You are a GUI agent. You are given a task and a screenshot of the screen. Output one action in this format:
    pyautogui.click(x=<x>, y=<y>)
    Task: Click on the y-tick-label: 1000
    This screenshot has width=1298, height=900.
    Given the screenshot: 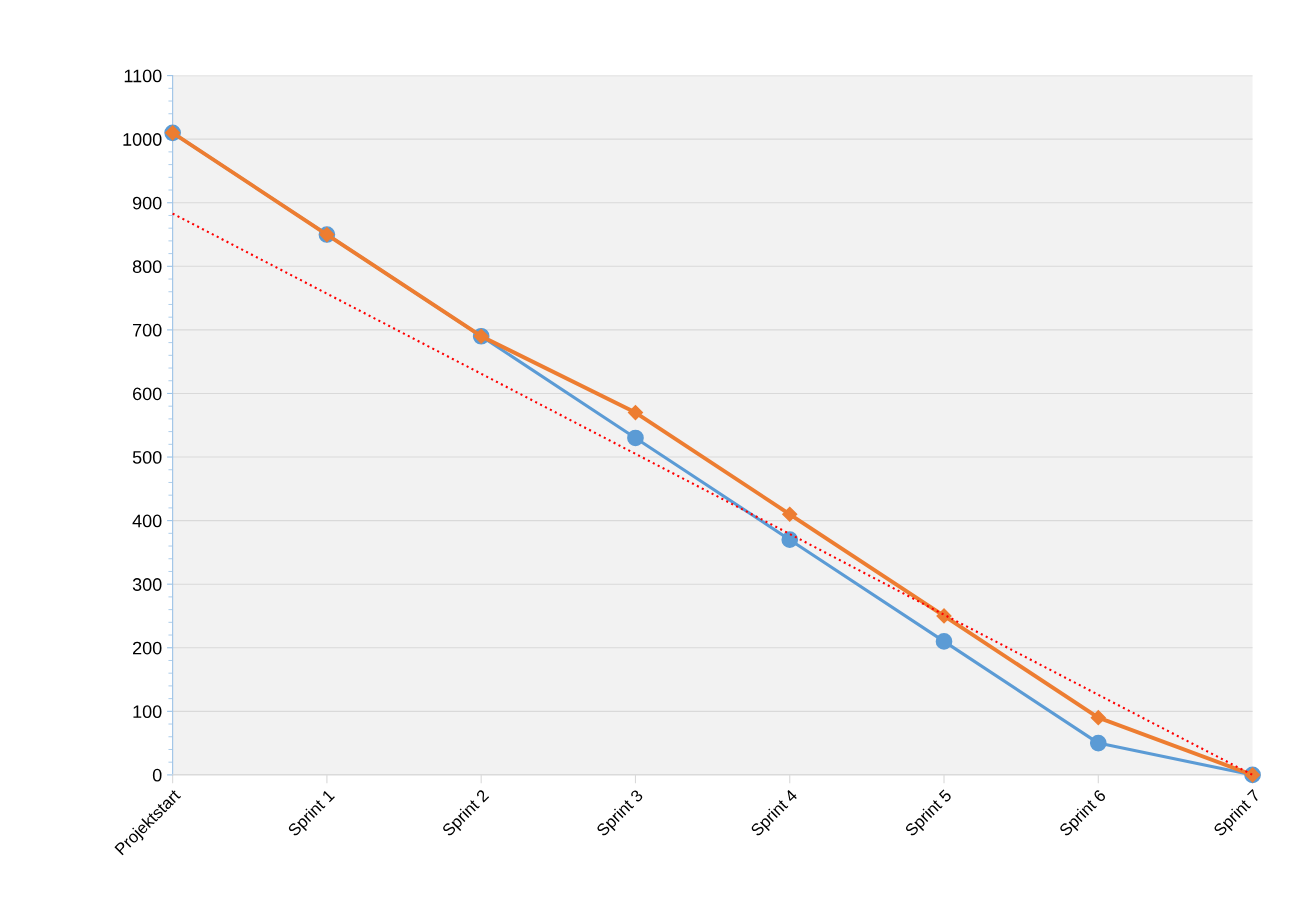 What is the action you would take?
    pyautogui.click(x=142, y=139)
    